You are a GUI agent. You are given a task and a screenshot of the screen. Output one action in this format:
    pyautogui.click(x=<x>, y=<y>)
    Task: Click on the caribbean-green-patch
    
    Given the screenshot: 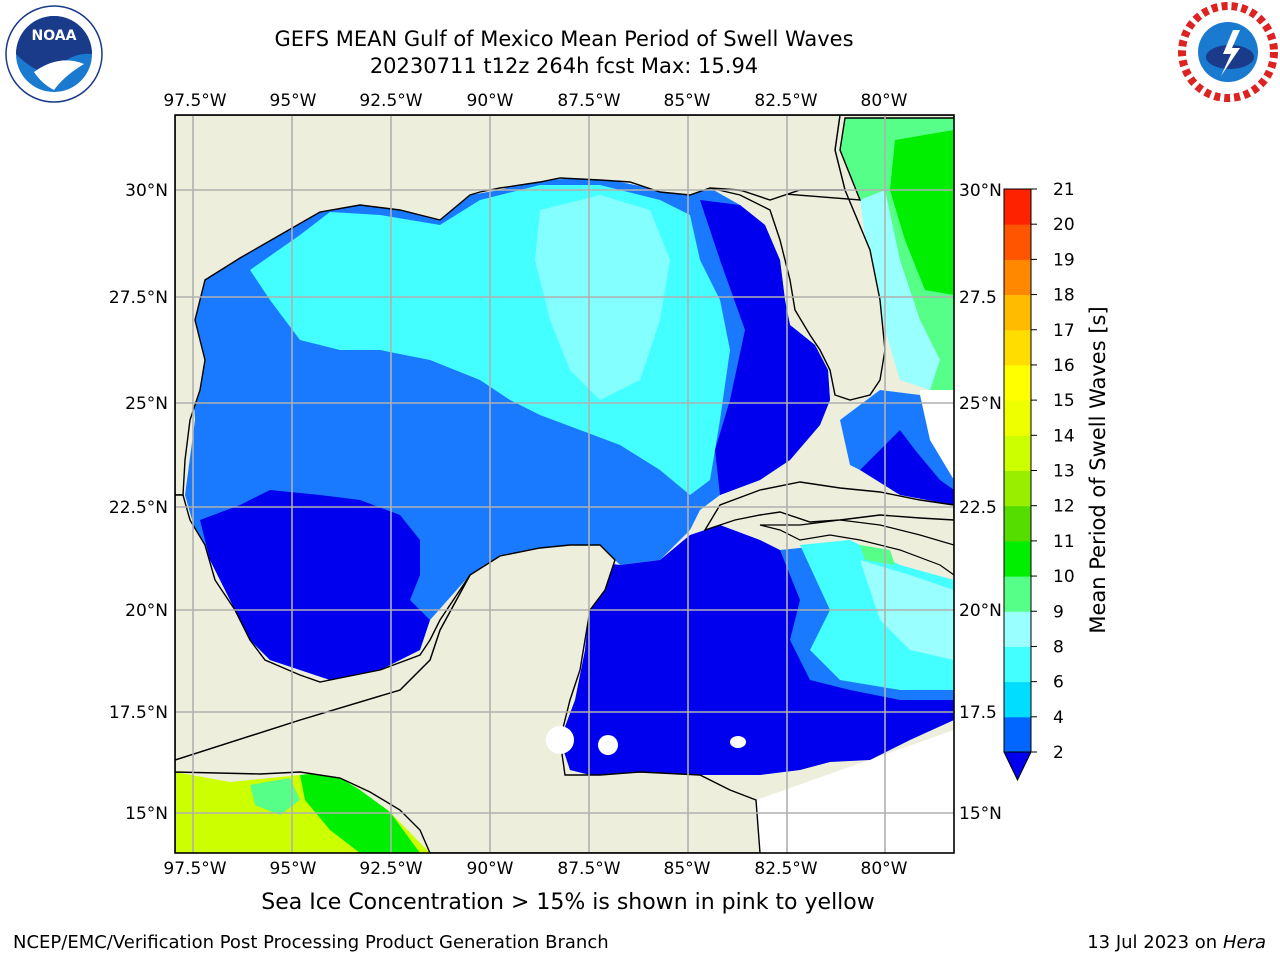 What is the action you would take?
    pyautogui.click(x=877, y=555)
    